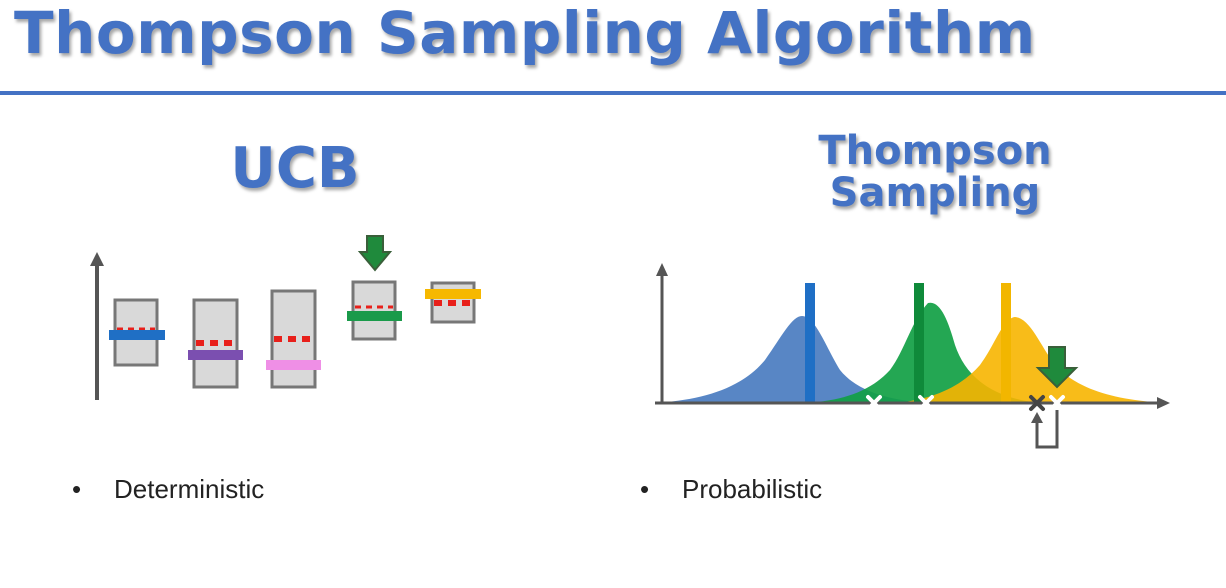 The height and width of the screenshot is (588, 1226). I want to click on ts-x-axis-arrowhead, so click(1163, 403).